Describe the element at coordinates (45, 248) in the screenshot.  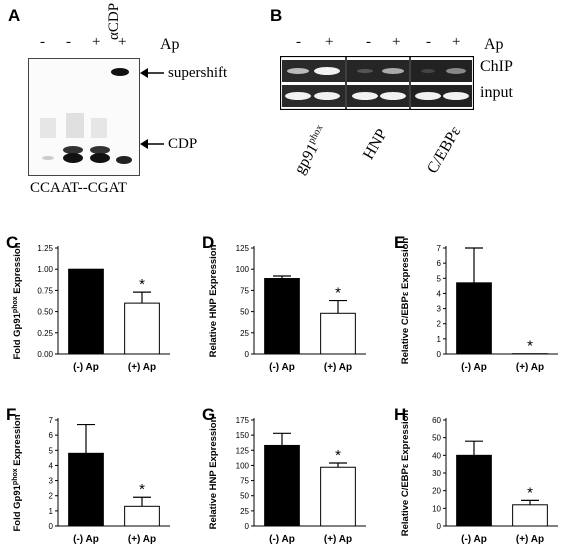
I see `y-tick-label-c: 1.25` at that location.